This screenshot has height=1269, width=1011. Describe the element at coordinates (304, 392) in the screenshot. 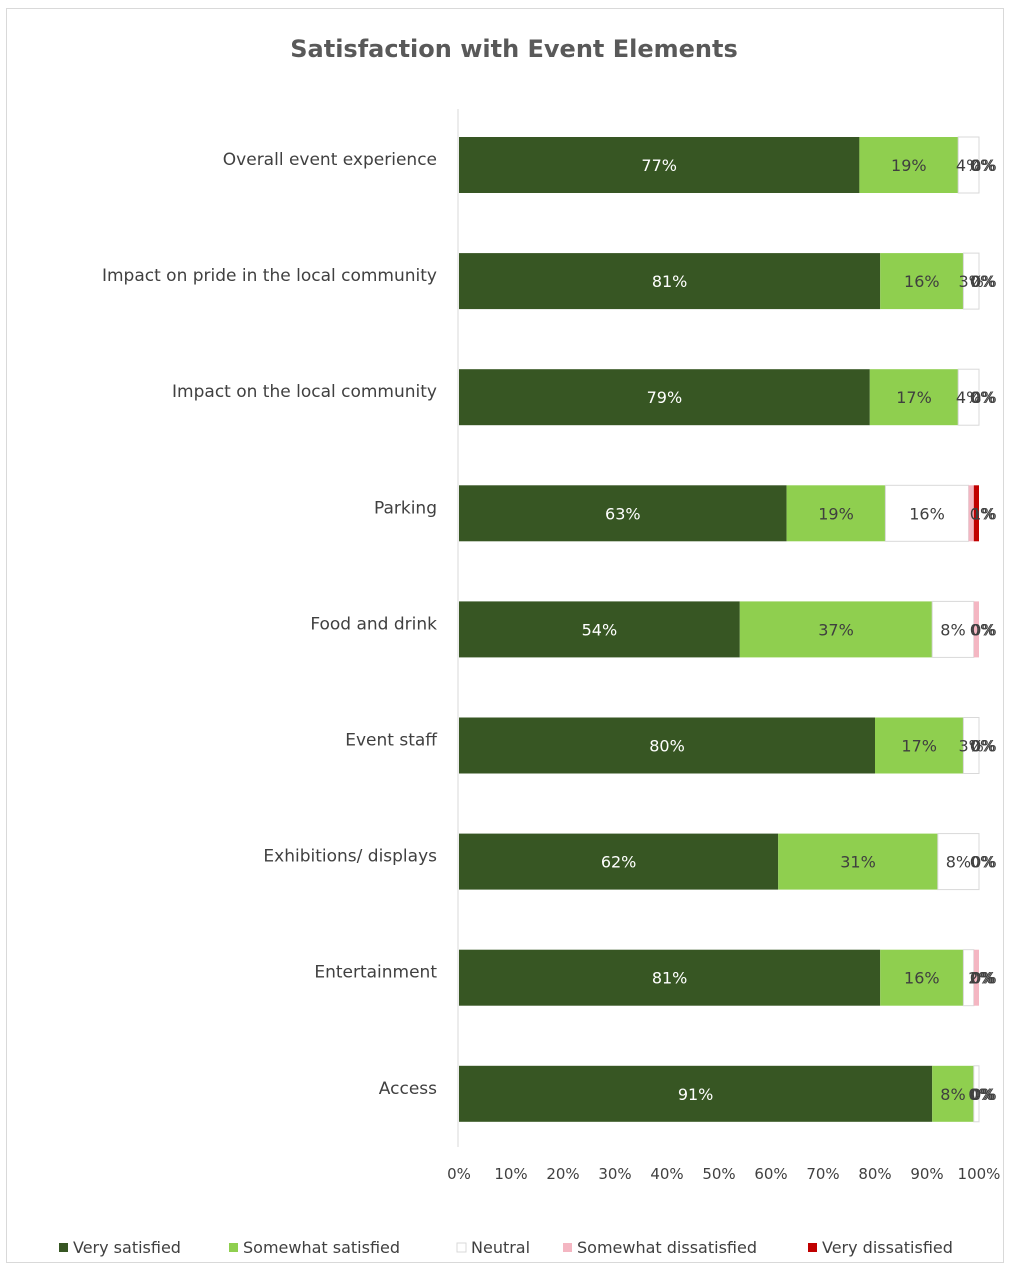

I see `category-label-impact-on-the-local-community: Impact on the local community` at that location.